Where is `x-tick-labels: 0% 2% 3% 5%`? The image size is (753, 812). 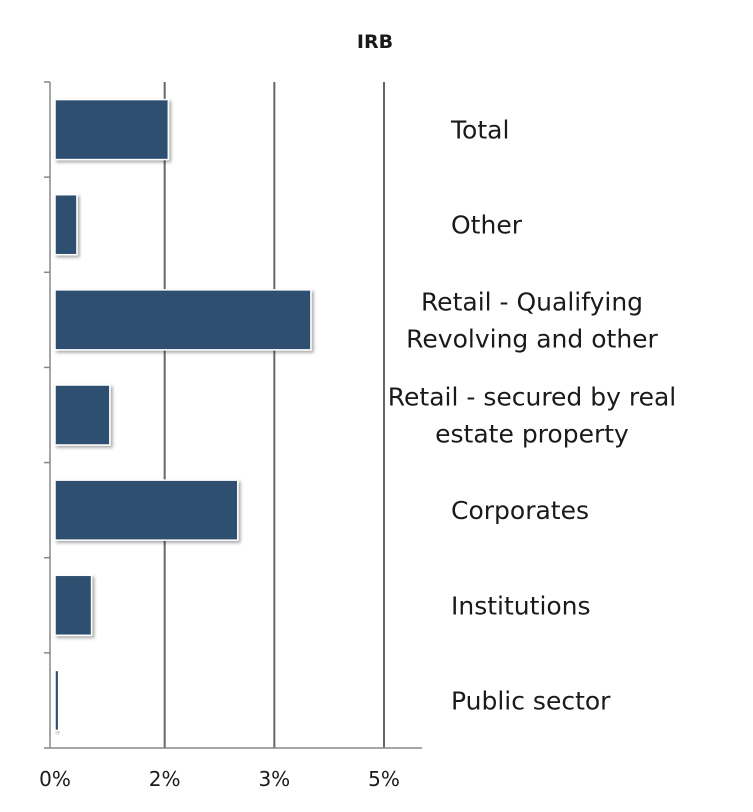
x-tick-labels: 0% 2% 3% 5% is located at coordinates (219, 779).